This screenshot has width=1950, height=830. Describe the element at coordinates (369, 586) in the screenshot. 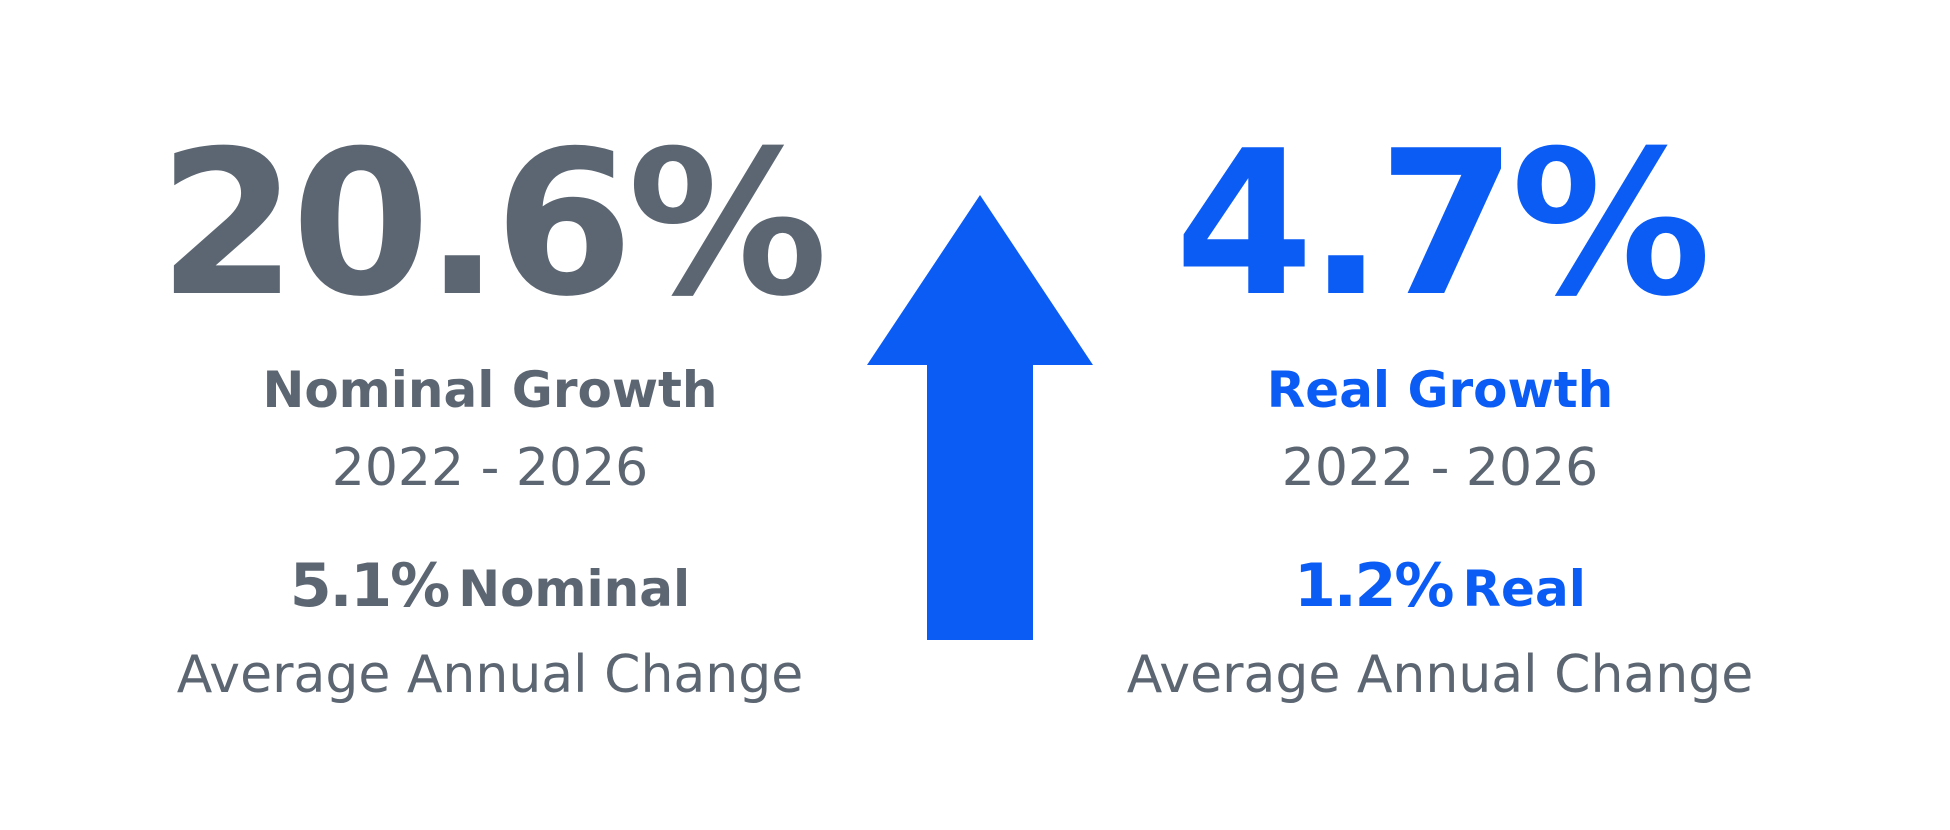

I see `nominal-average-value: 5.1%` at that location.